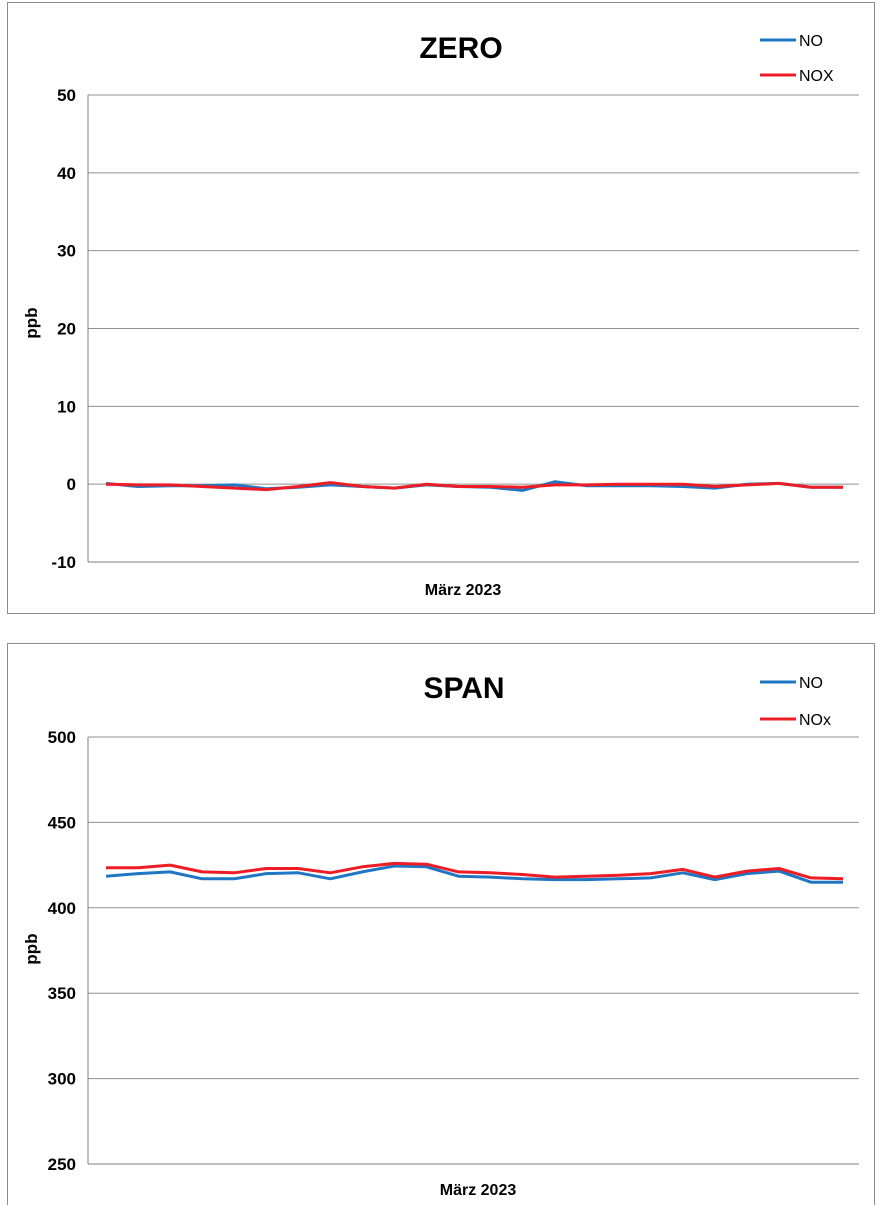 The height and width of the screenshot is (1206, 877). What do you see at coordinates (816, 76) in the screenshot?
I see `legend-label-nox: NOX` at bounding box center [816, 76].